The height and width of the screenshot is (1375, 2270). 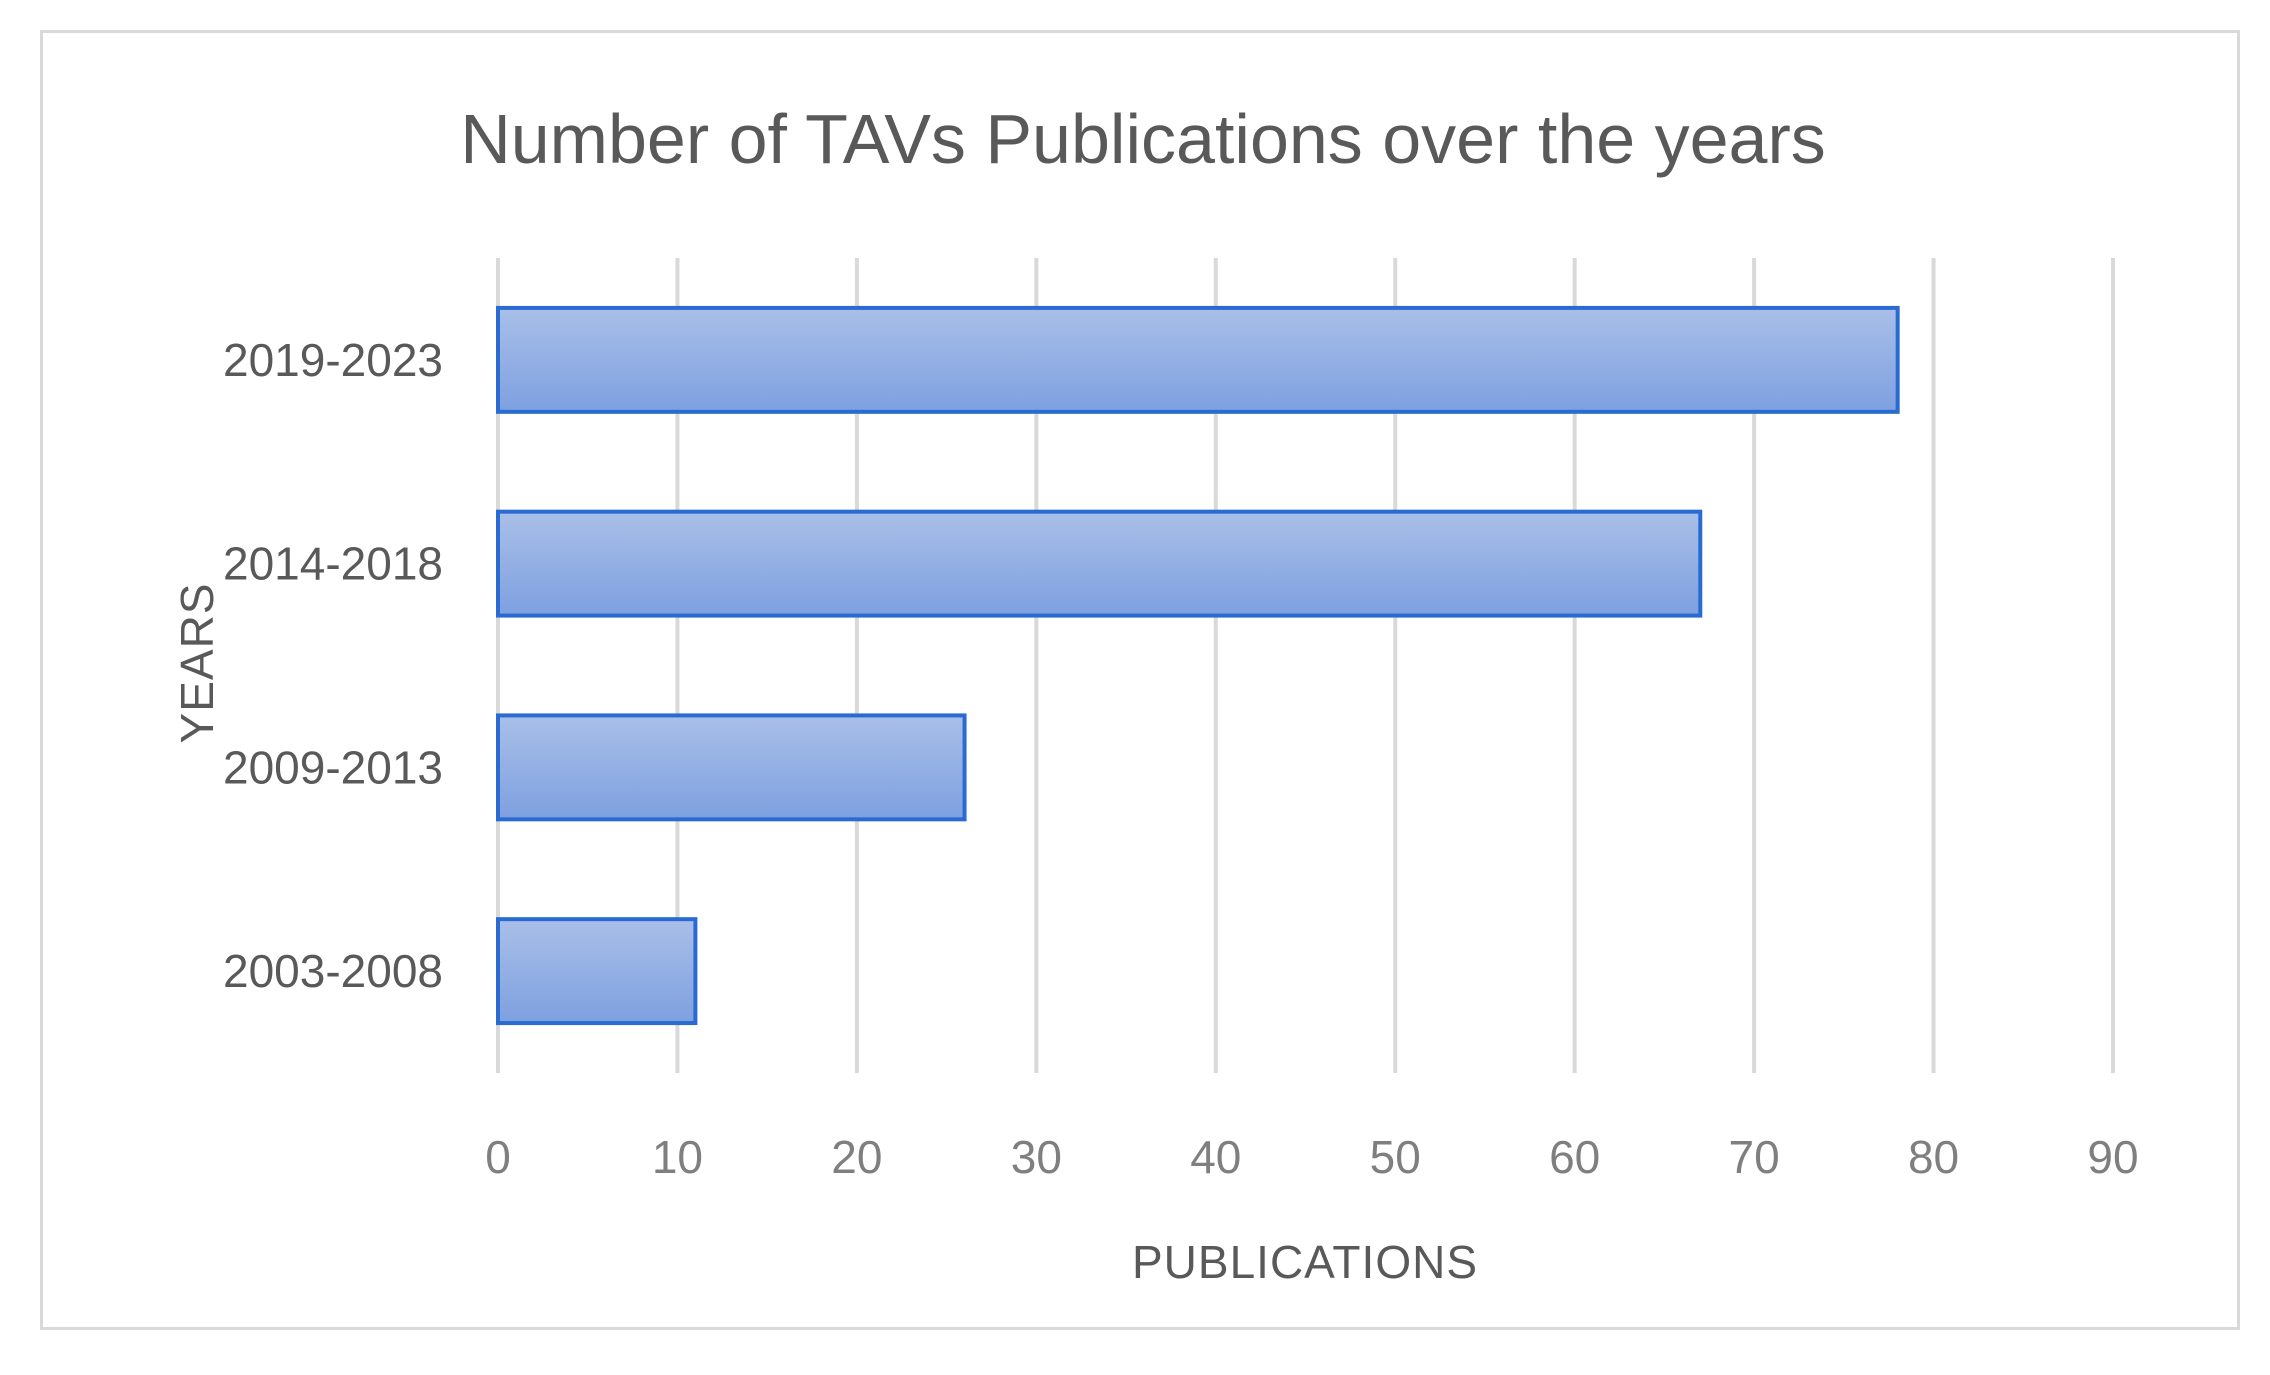 What do you see at coordinates (333, 971) in the screenshot?
I see `y-tick-label: 2003-2008` at bounding box center [333, 971].